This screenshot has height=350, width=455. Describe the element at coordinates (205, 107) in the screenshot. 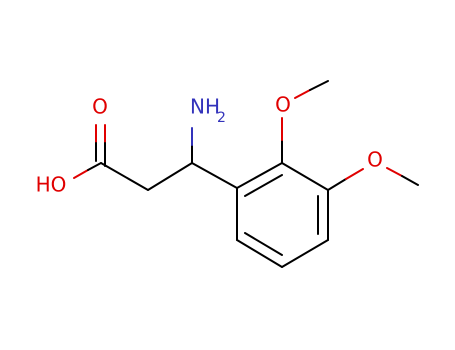

I see `atom-label: NH` at that location.